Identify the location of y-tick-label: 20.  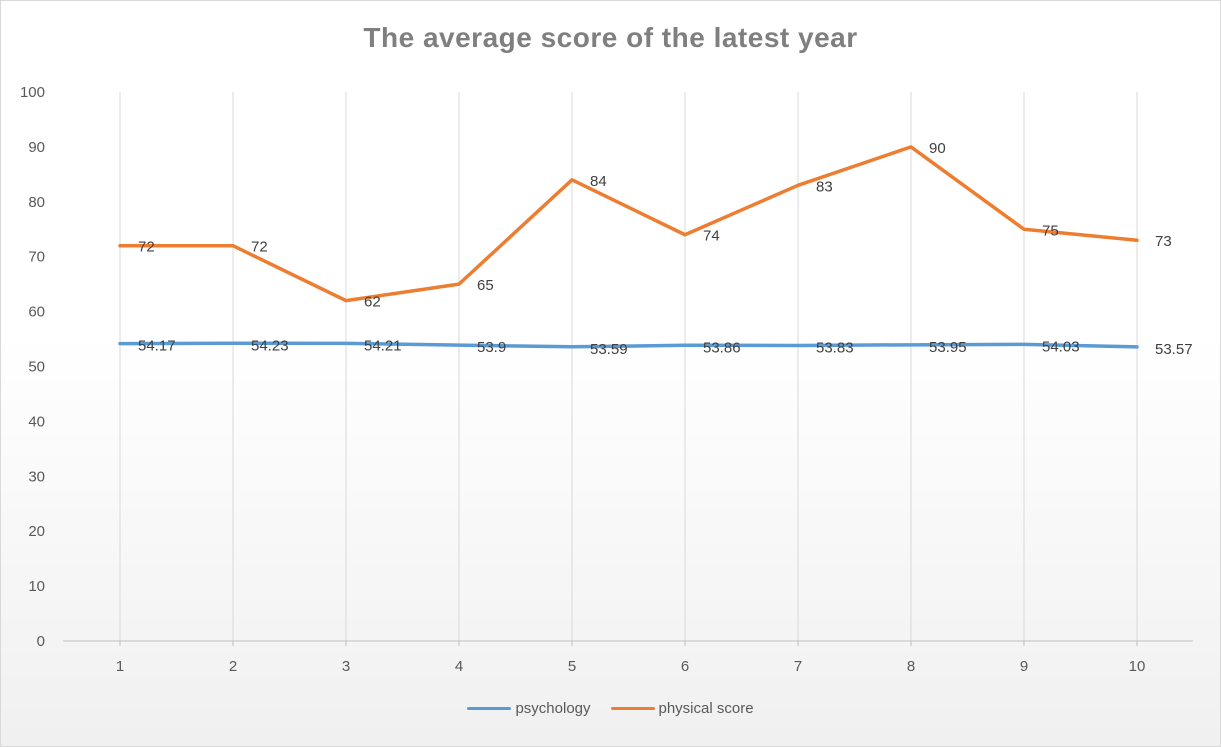
(36, 531).